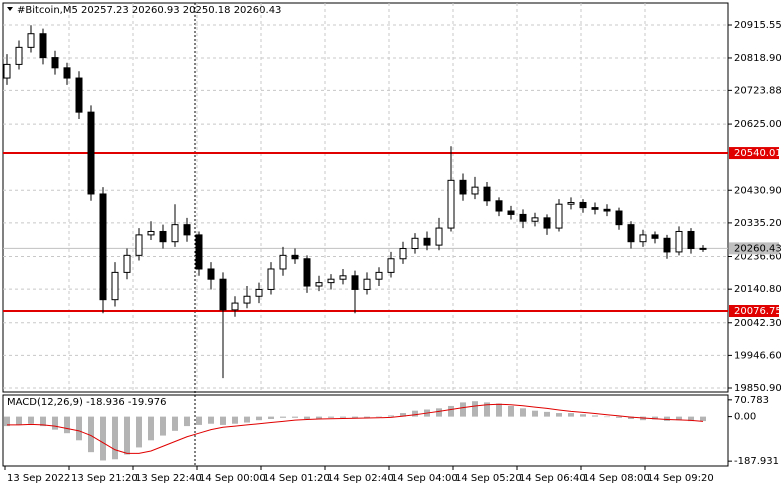  I want to click on symbol-arrow, so click(10, 9).